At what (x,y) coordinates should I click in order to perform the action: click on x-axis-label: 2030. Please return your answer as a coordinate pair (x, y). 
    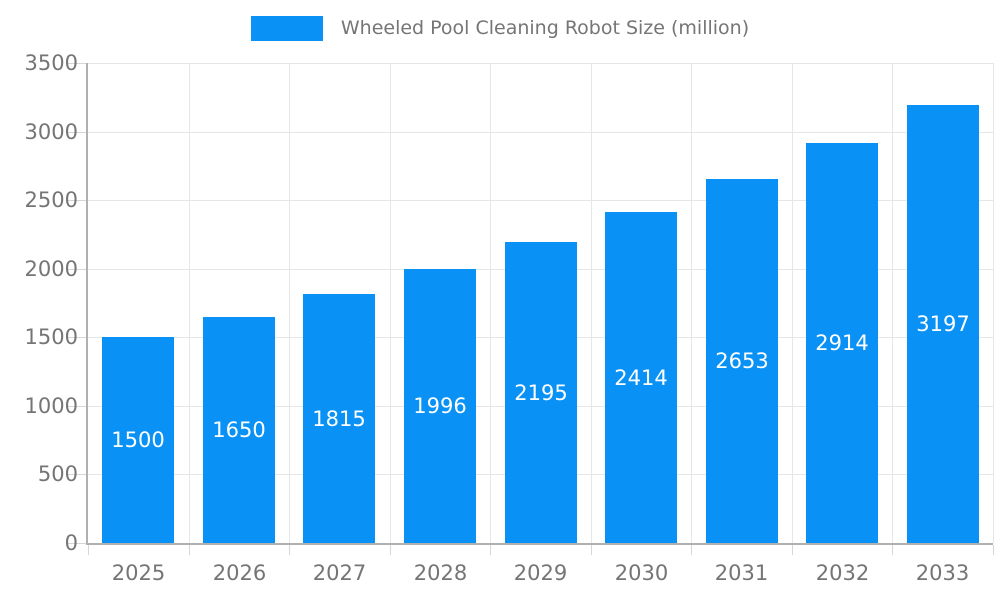
    Looking at the image, I should click on (641, 573).